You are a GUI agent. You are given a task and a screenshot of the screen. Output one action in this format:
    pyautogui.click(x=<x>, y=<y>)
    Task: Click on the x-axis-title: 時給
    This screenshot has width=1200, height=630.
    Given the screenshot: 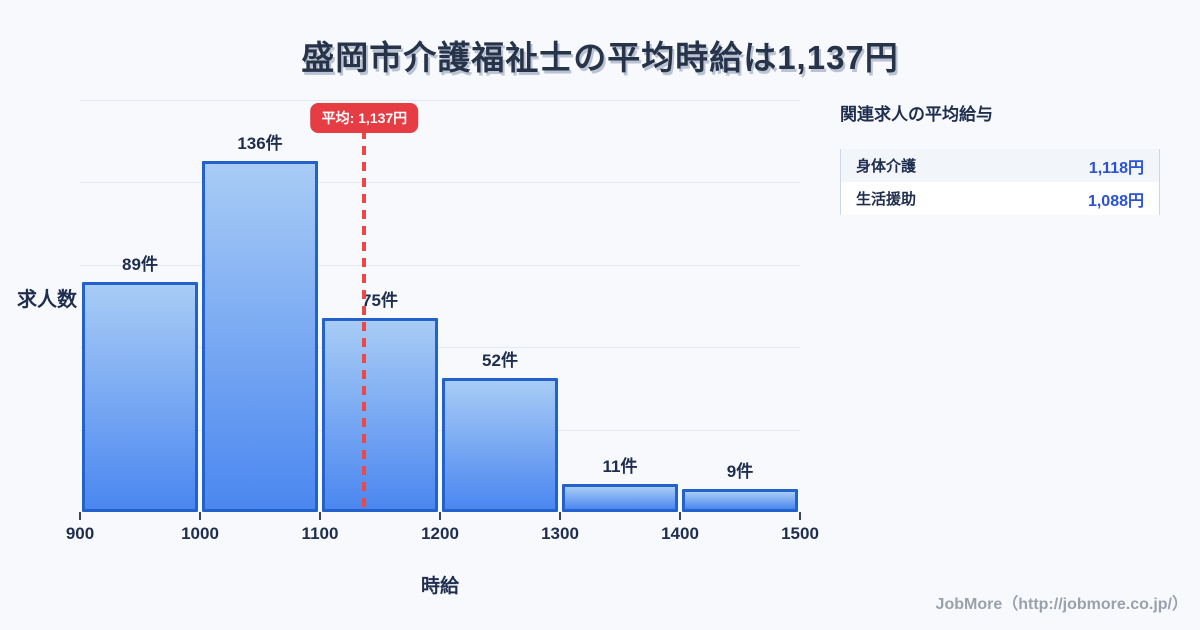 What is the action you would take?
    pyautogui.click(x=439, y=586)
    